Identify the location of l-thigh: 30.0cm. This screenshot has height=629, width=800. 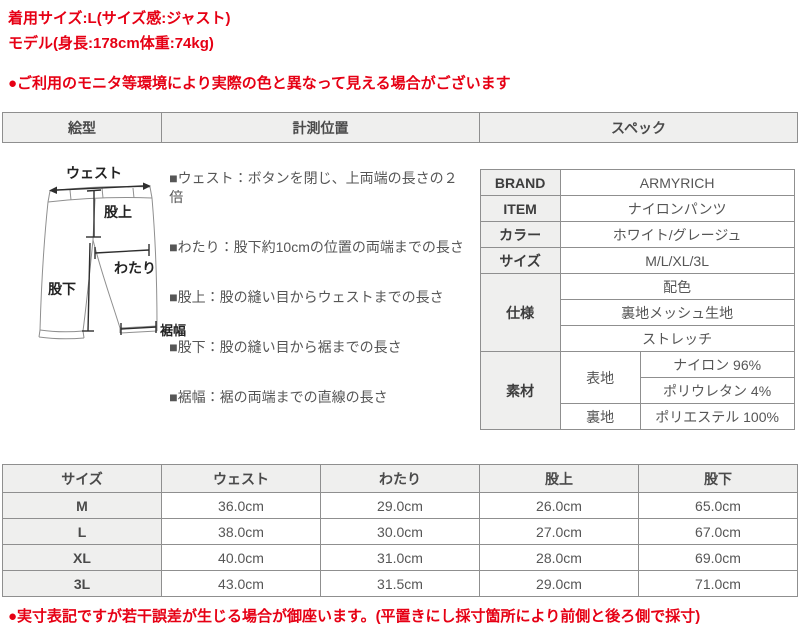
(400, 531).